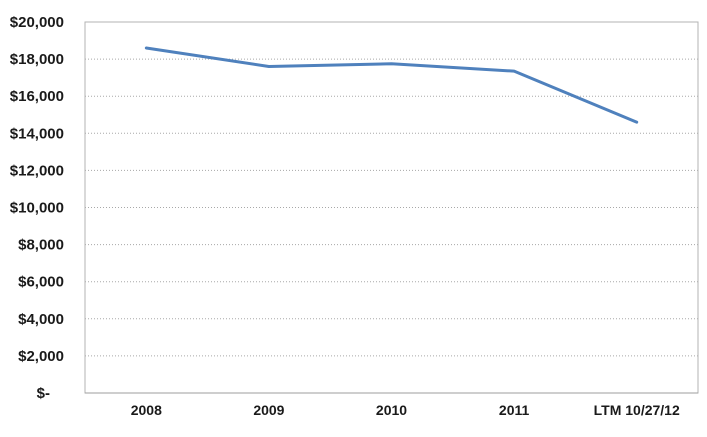 The height and width of the screenshot is (437, 707). Describe the element at coordinates (41, 319) in the screenshot. I see `y-axis-tick-label: $4,000` at that location.